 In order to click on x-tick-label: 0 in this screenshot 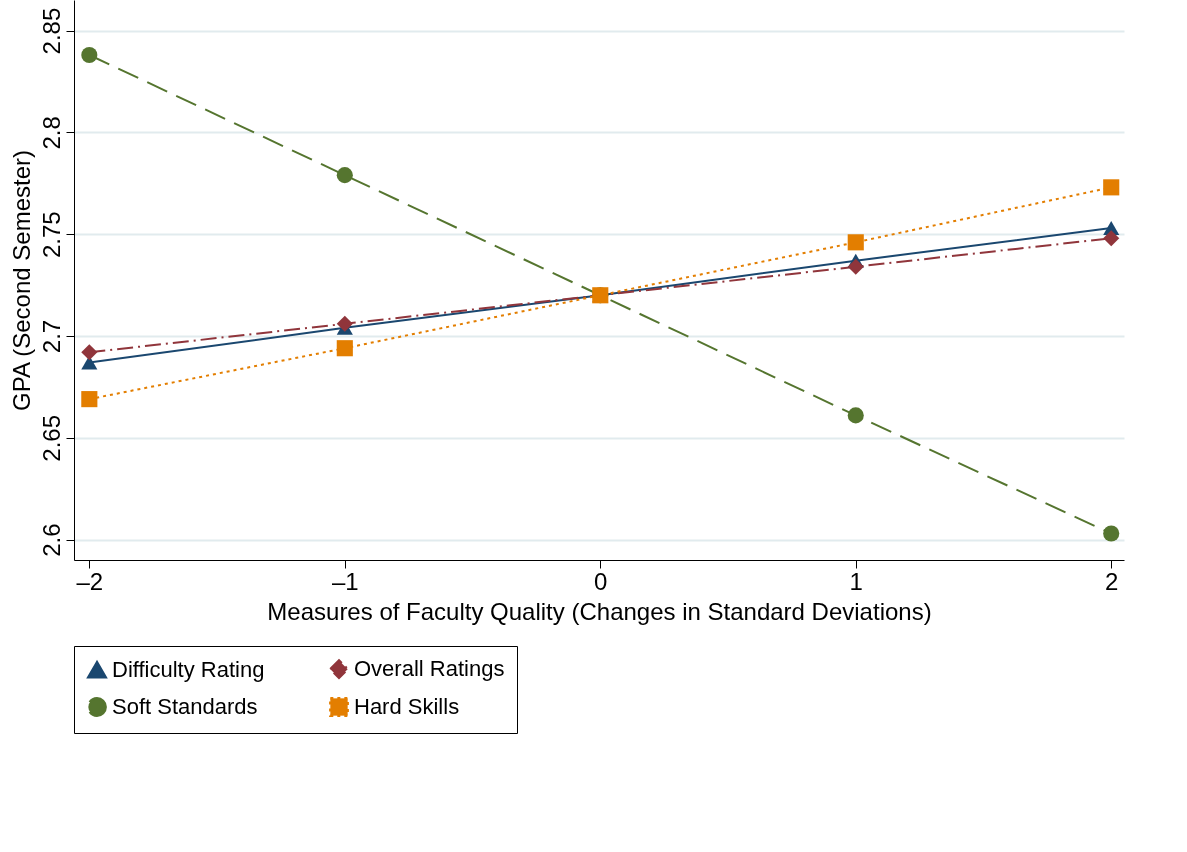, I will do `click(601, 581)`.